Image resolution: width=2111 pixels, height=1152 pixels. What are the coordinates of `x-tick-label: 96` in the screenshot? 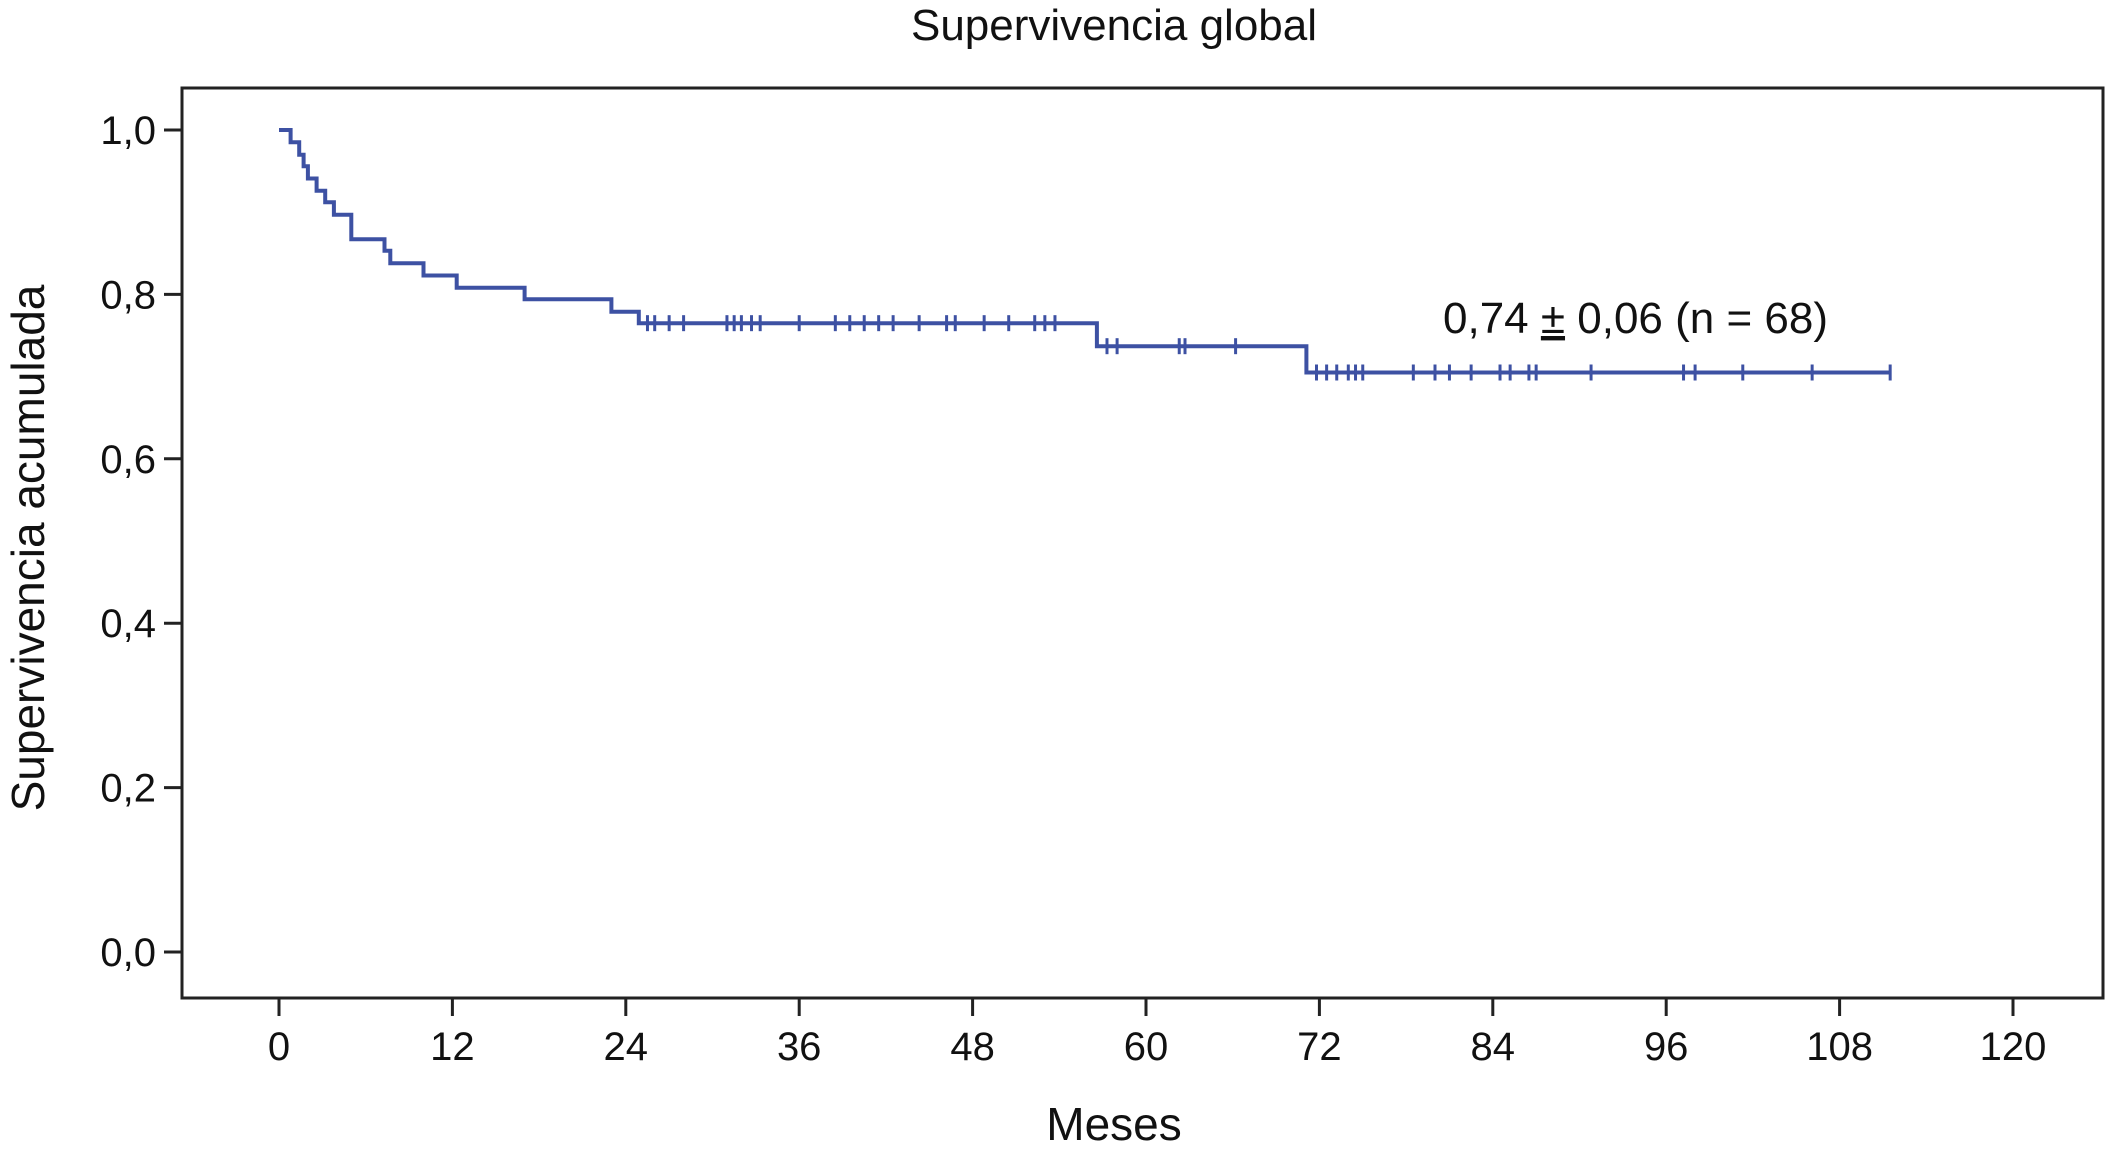 It's located at (1666, 1047).